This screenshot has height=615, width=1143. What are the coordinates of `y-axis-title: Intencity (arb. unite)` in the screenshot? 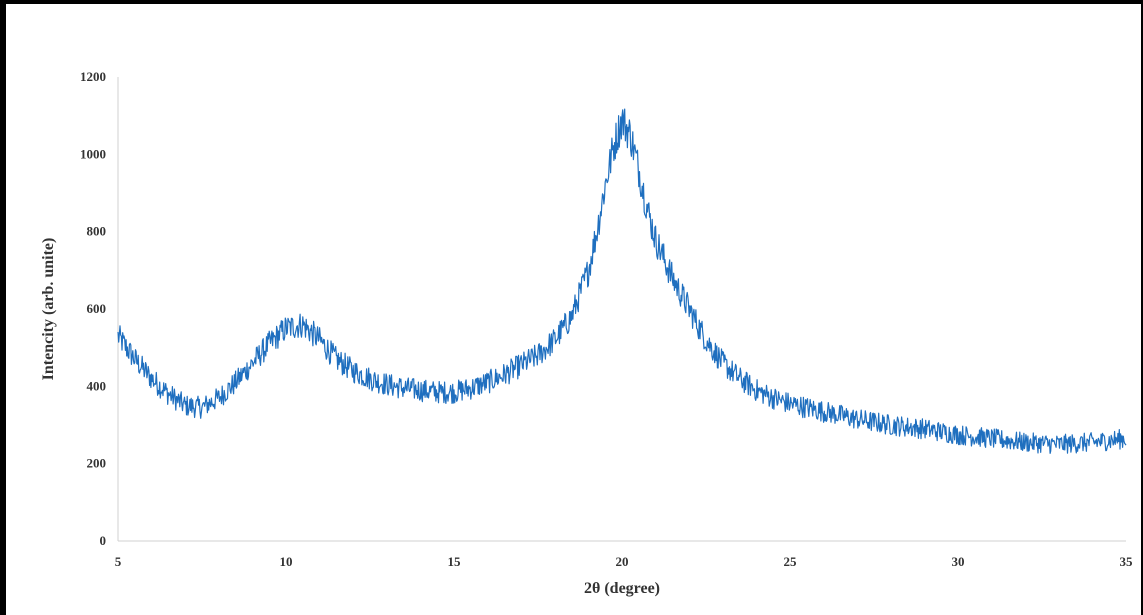 It's located at (48, 309).